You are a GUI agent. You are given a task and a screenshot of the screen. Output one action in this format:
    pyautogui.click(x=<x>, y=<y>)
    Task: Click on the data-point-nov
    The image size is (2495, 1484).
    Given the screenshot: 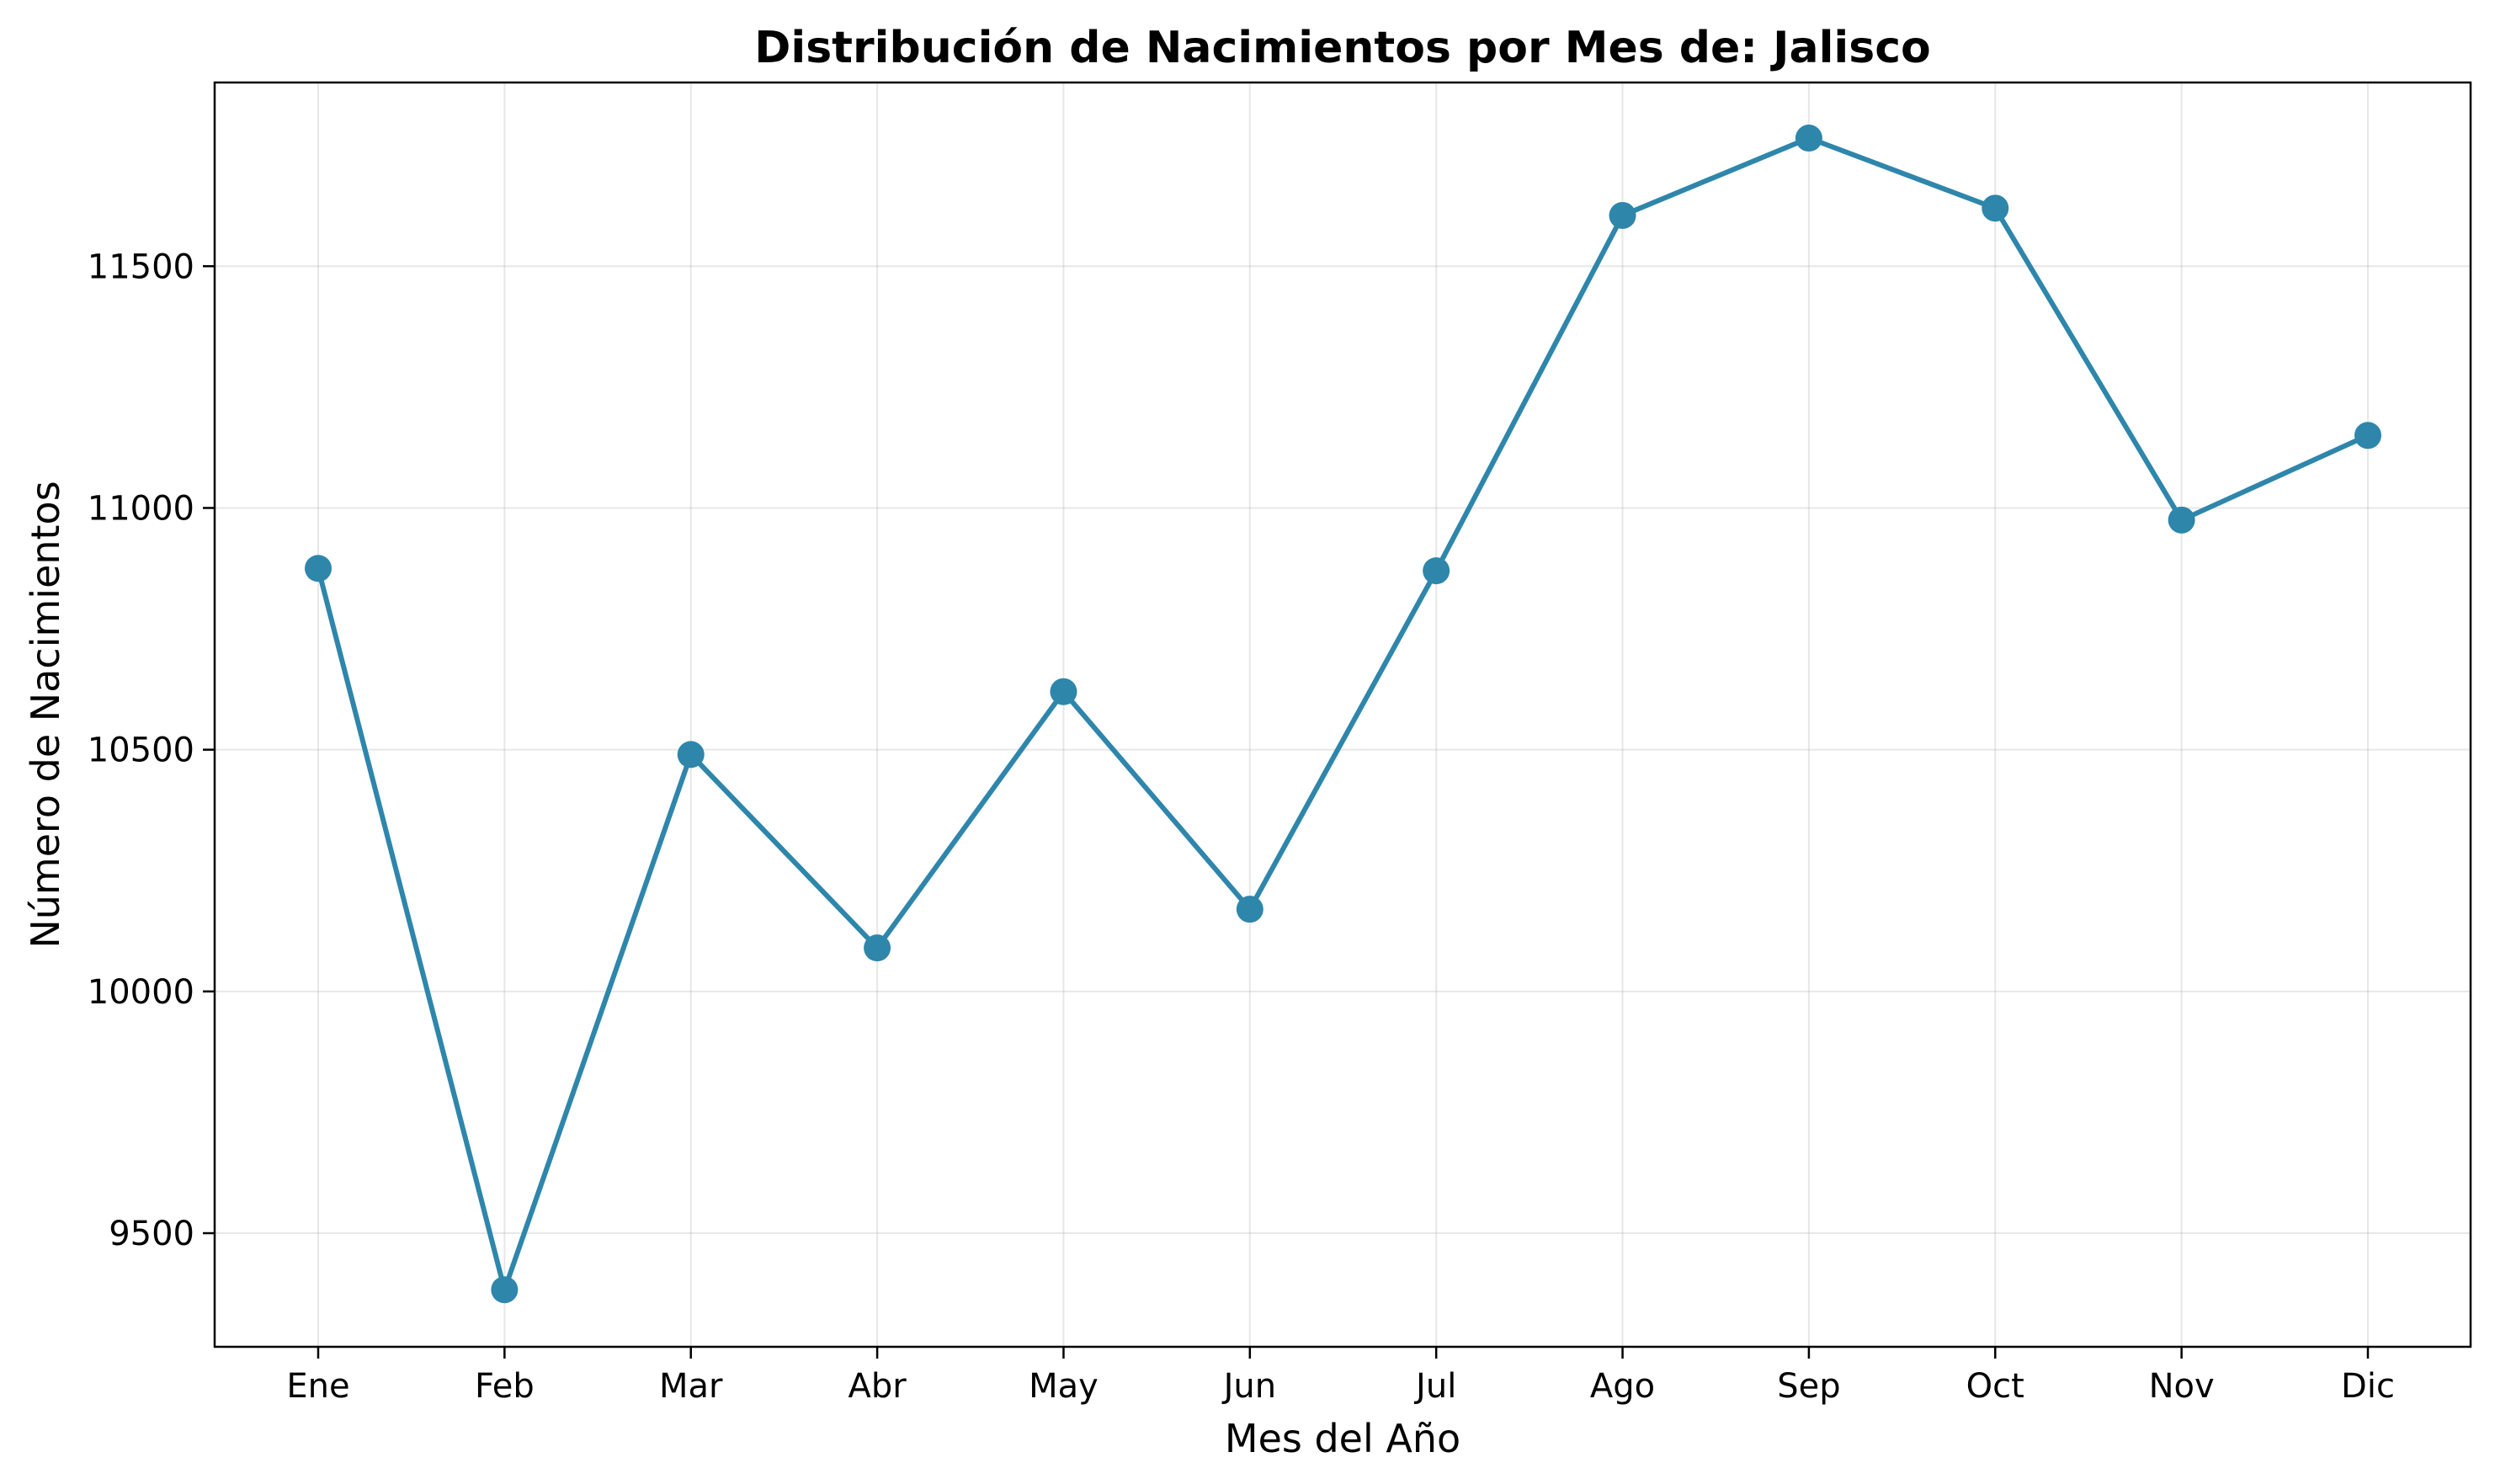 What is the action you would take?
    pyautogui.click(x=2181, y=520)
    